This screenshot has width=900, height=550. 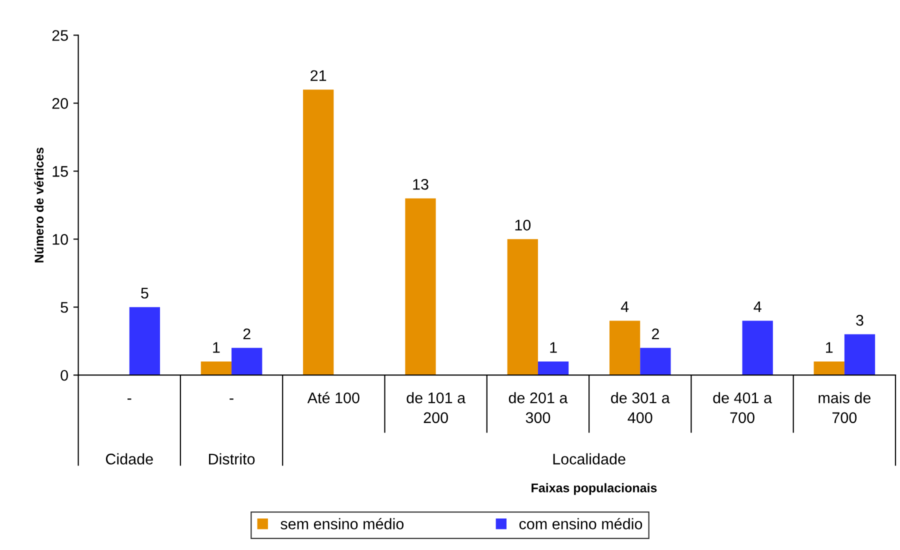 What do you see at coordinates (64, 375) in the screenshot?
I see `y-tick-label: 0` at bounding box center [64, 375].